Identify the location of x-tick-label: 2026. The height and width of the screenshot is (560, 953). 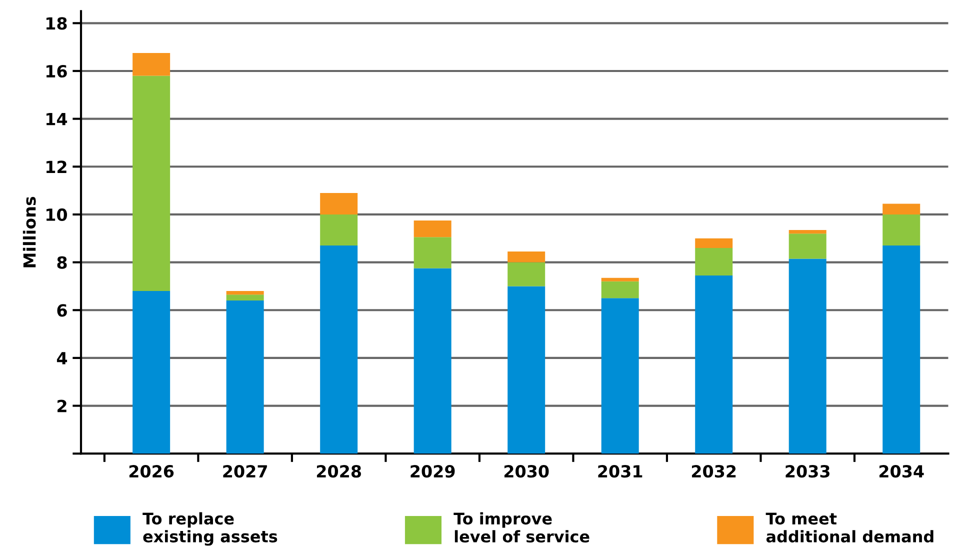
(151, 471).